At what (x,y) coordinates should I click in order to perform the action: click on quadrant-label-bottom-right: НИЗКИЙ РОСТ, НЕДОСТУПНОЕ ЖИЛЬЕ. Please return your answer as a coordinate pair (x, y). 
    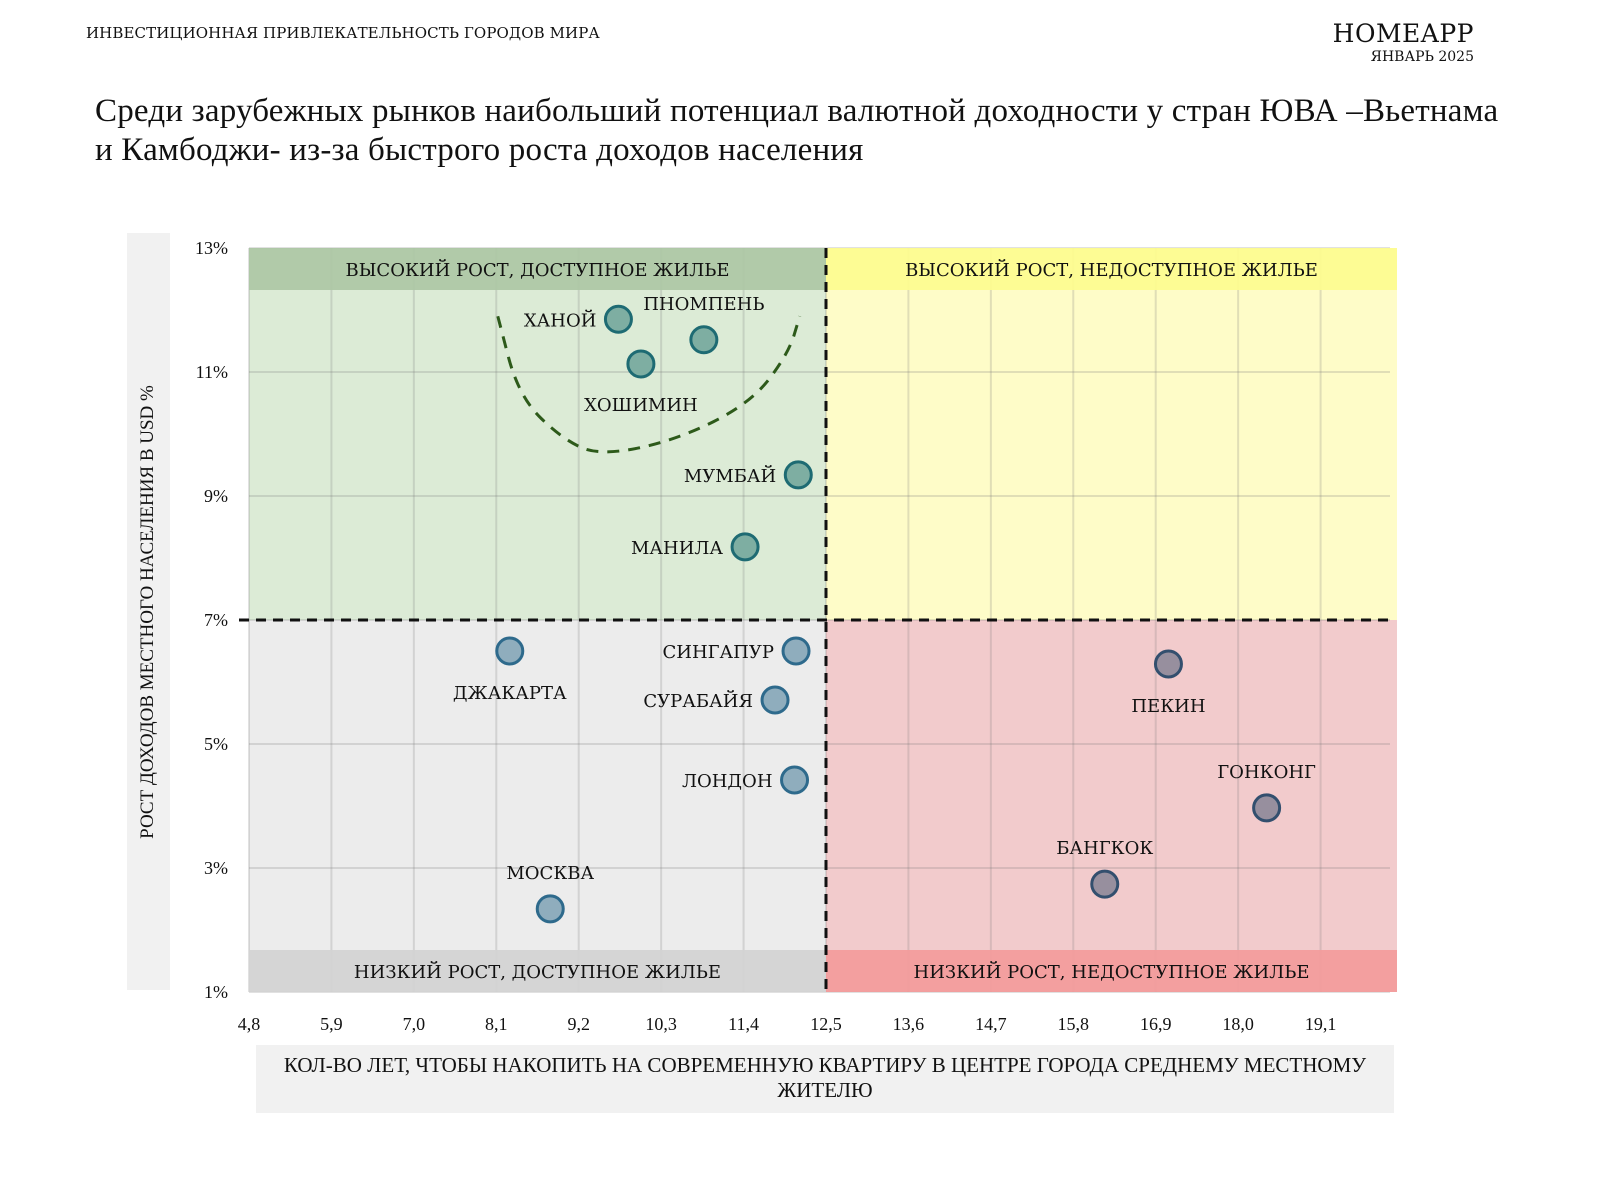
    Looking at the image, I should click on (1112, 971).